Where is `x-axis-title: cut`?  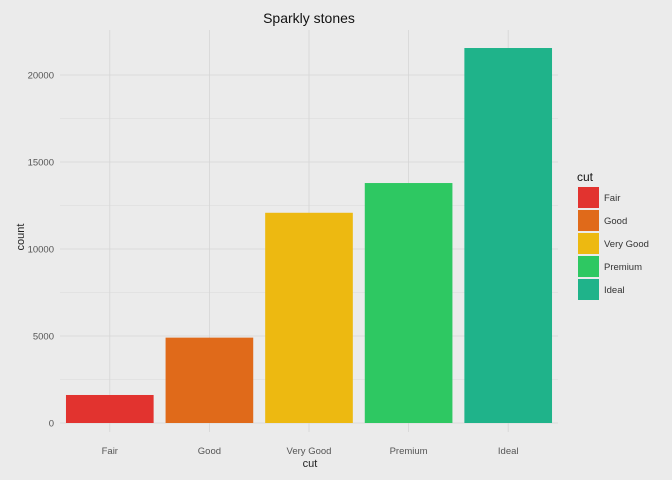
x-axis-title: cut is located at coordinates (310, 464).